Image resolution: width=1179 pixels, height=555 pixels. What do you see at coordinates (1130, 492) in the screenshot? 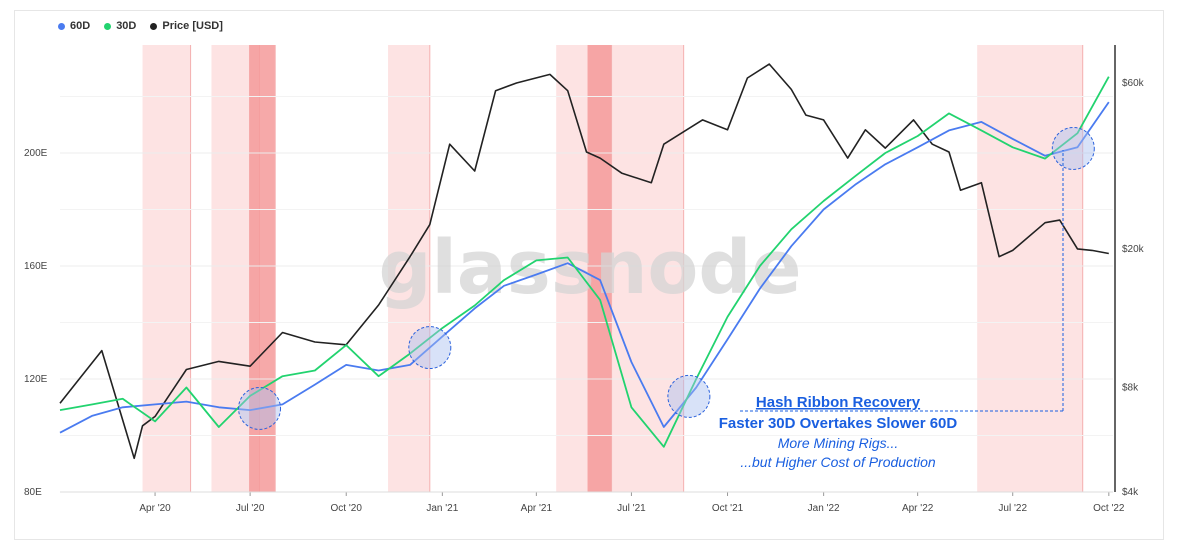
I see `right-tick-label: $4k` at bounding box center [1130, 492].